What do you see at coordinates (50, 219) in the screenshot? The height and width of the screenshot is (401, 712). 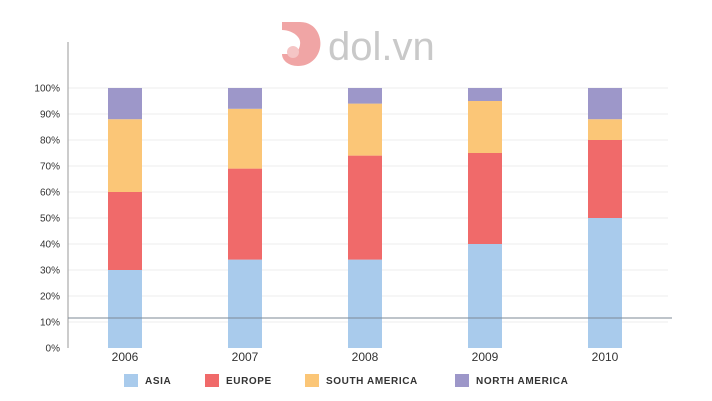 I see `y-tick-label: 50%` at bounding box center [50, 219].